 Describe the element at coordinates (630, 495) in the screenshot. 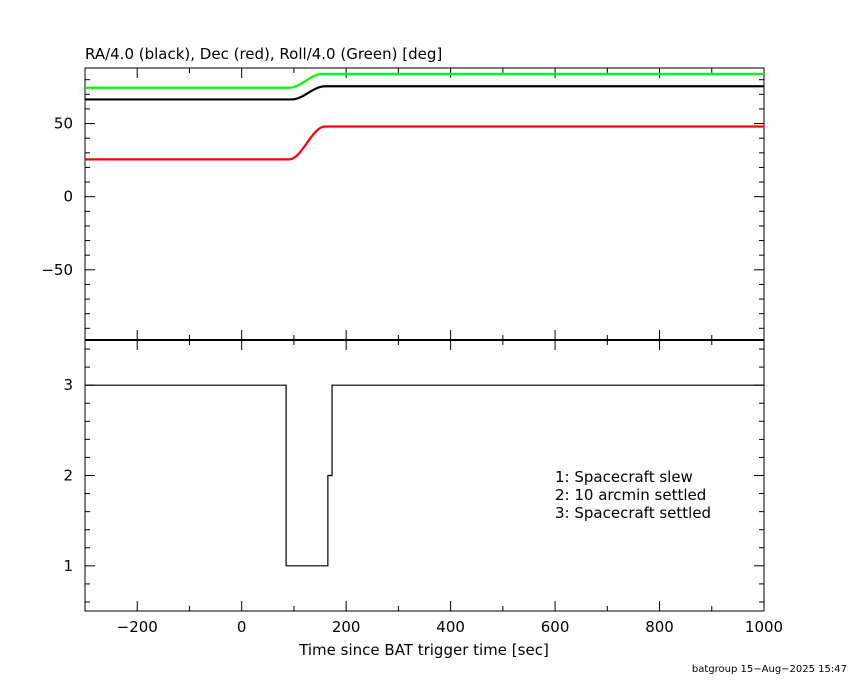

I see `legend-settled-10arcmin: 2: 10 arcmin settled` at that location.